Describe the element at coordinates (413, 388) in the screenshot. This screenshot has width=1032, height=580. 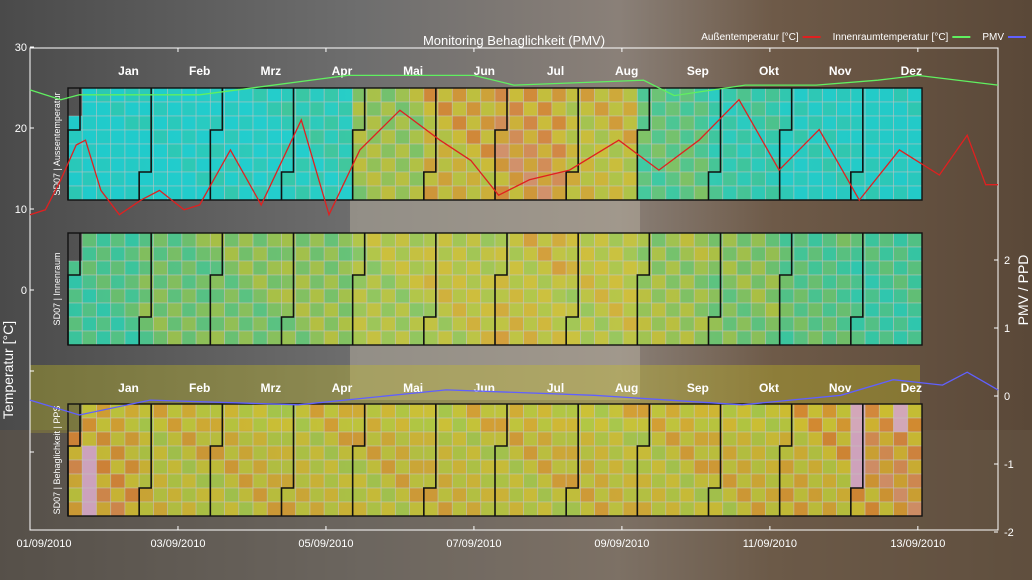
I see `month-label: Mai` at that location.